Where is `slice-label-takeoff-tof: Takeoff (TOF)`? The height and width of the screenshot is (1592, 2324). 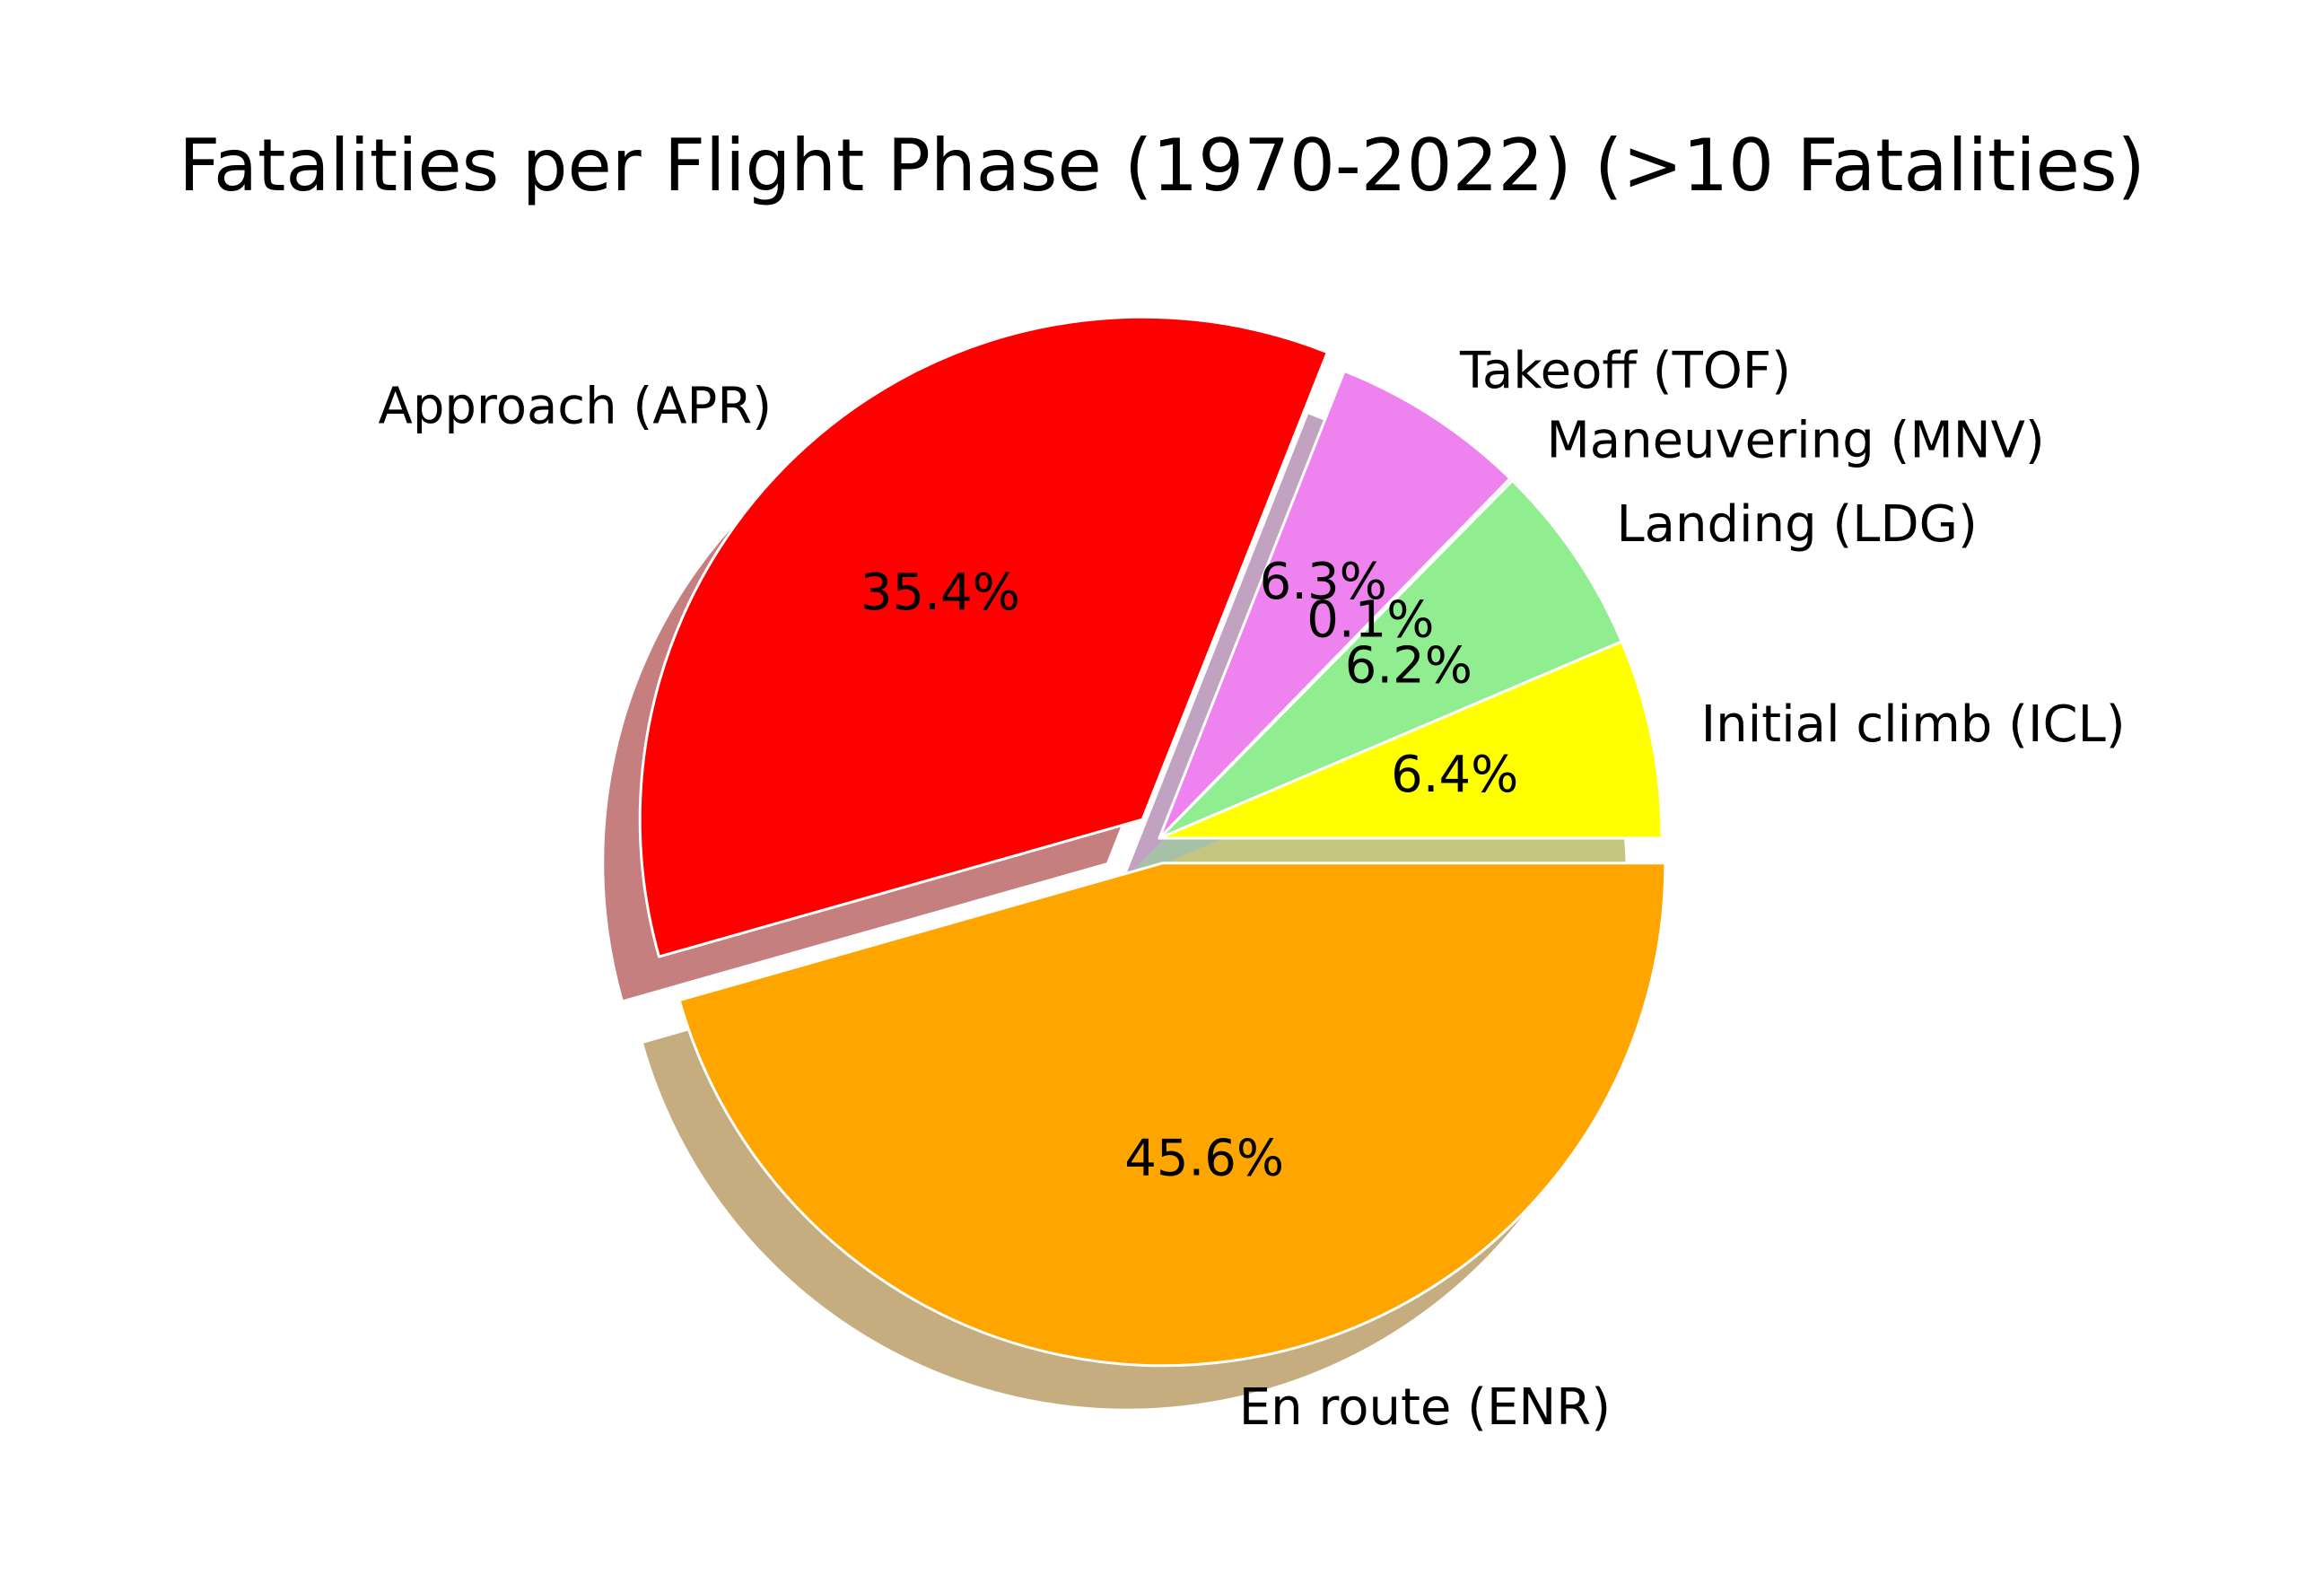
slice-label-takeoff-tof: Takeoff (TOF) is located at coordinates (1625, 371).